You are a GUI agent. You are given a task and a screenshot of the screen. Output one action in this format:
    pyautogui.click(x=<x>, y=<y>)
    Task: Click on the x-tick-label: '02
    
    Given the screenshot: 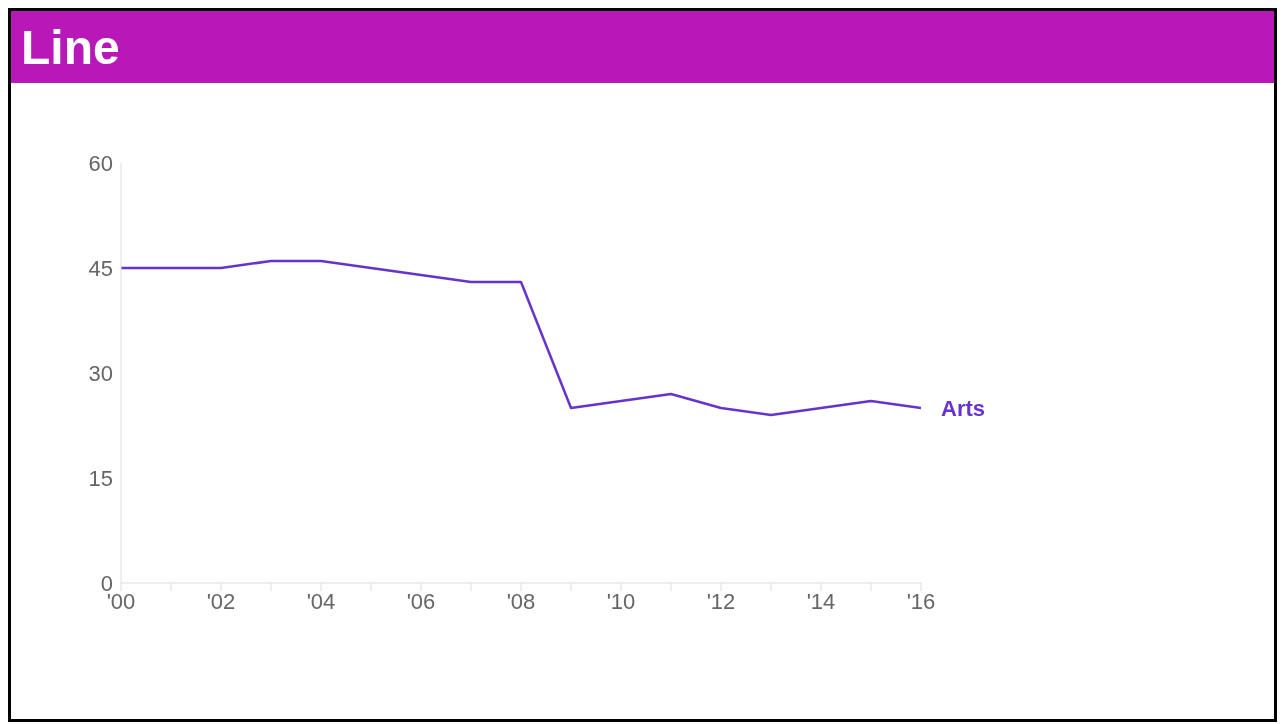 What is the action you would take?
    pyautogui.click(x=221, y=601)
    